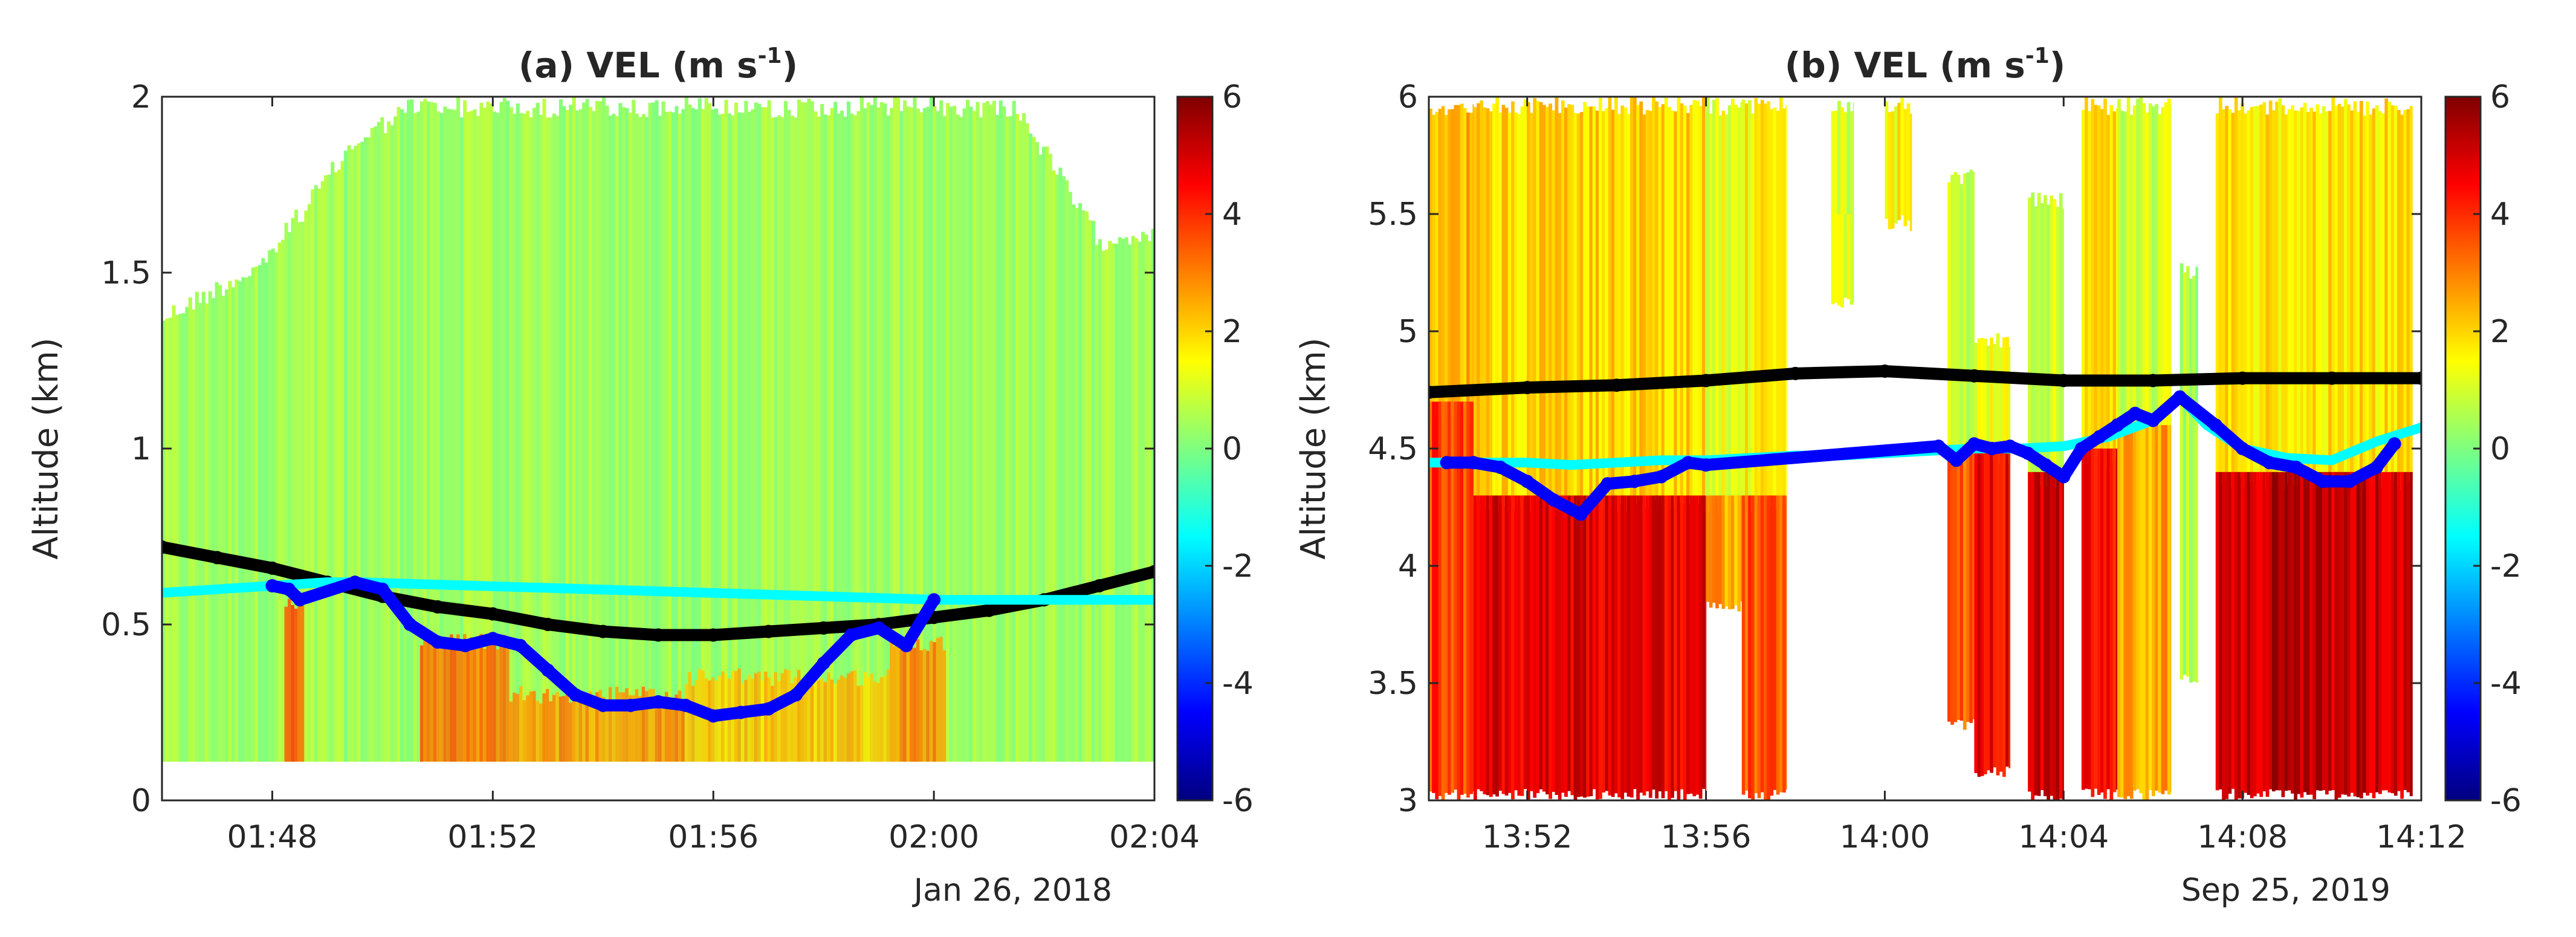 This screenshot has height=937, width=2576. What do you see at coordinates (1238, 684) in the screenshot?
I see `panel-a-colorbar-tick-label: -4` at bounding box center [1238, 684].